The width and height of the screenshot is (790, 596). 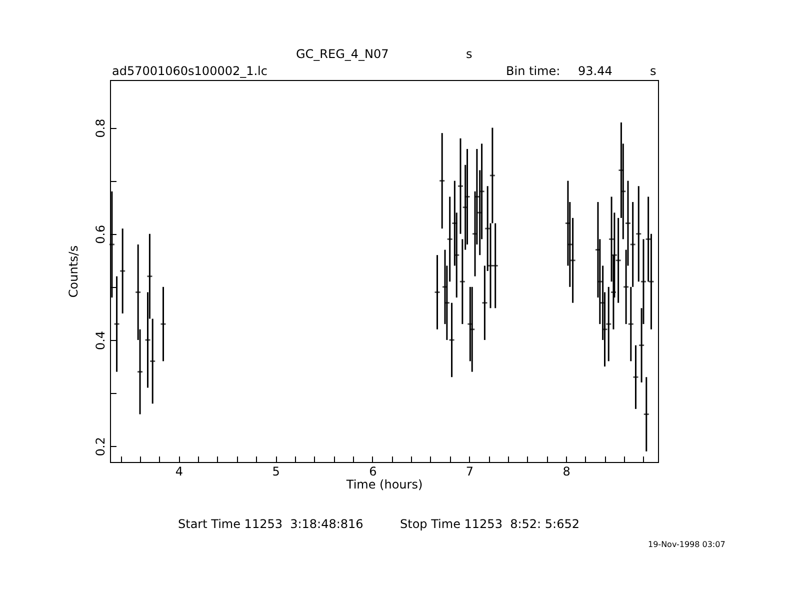 What do you see at coordinates (566, 471) in the screenshot?
I see `x-tick-label: 8` at bounding box center [566, 471].